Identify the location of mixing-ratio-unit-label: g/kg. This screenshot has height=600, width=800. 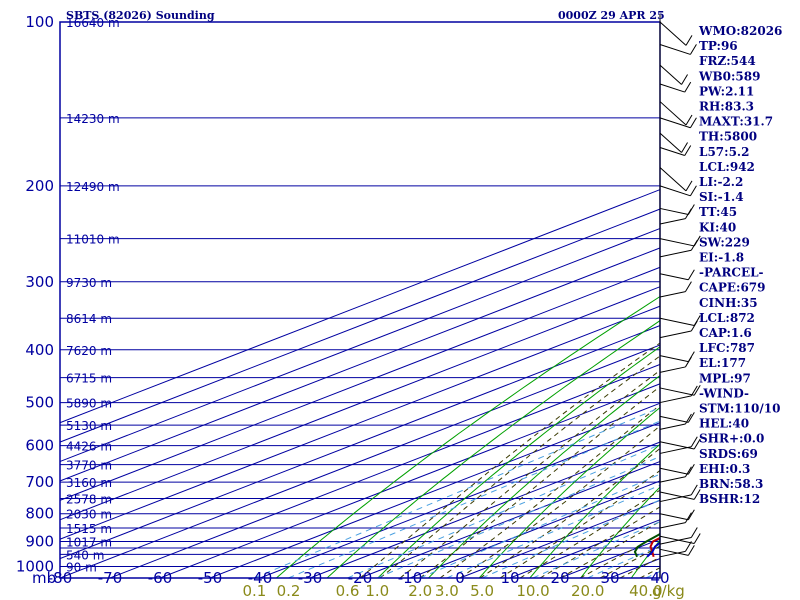
(668, 591).